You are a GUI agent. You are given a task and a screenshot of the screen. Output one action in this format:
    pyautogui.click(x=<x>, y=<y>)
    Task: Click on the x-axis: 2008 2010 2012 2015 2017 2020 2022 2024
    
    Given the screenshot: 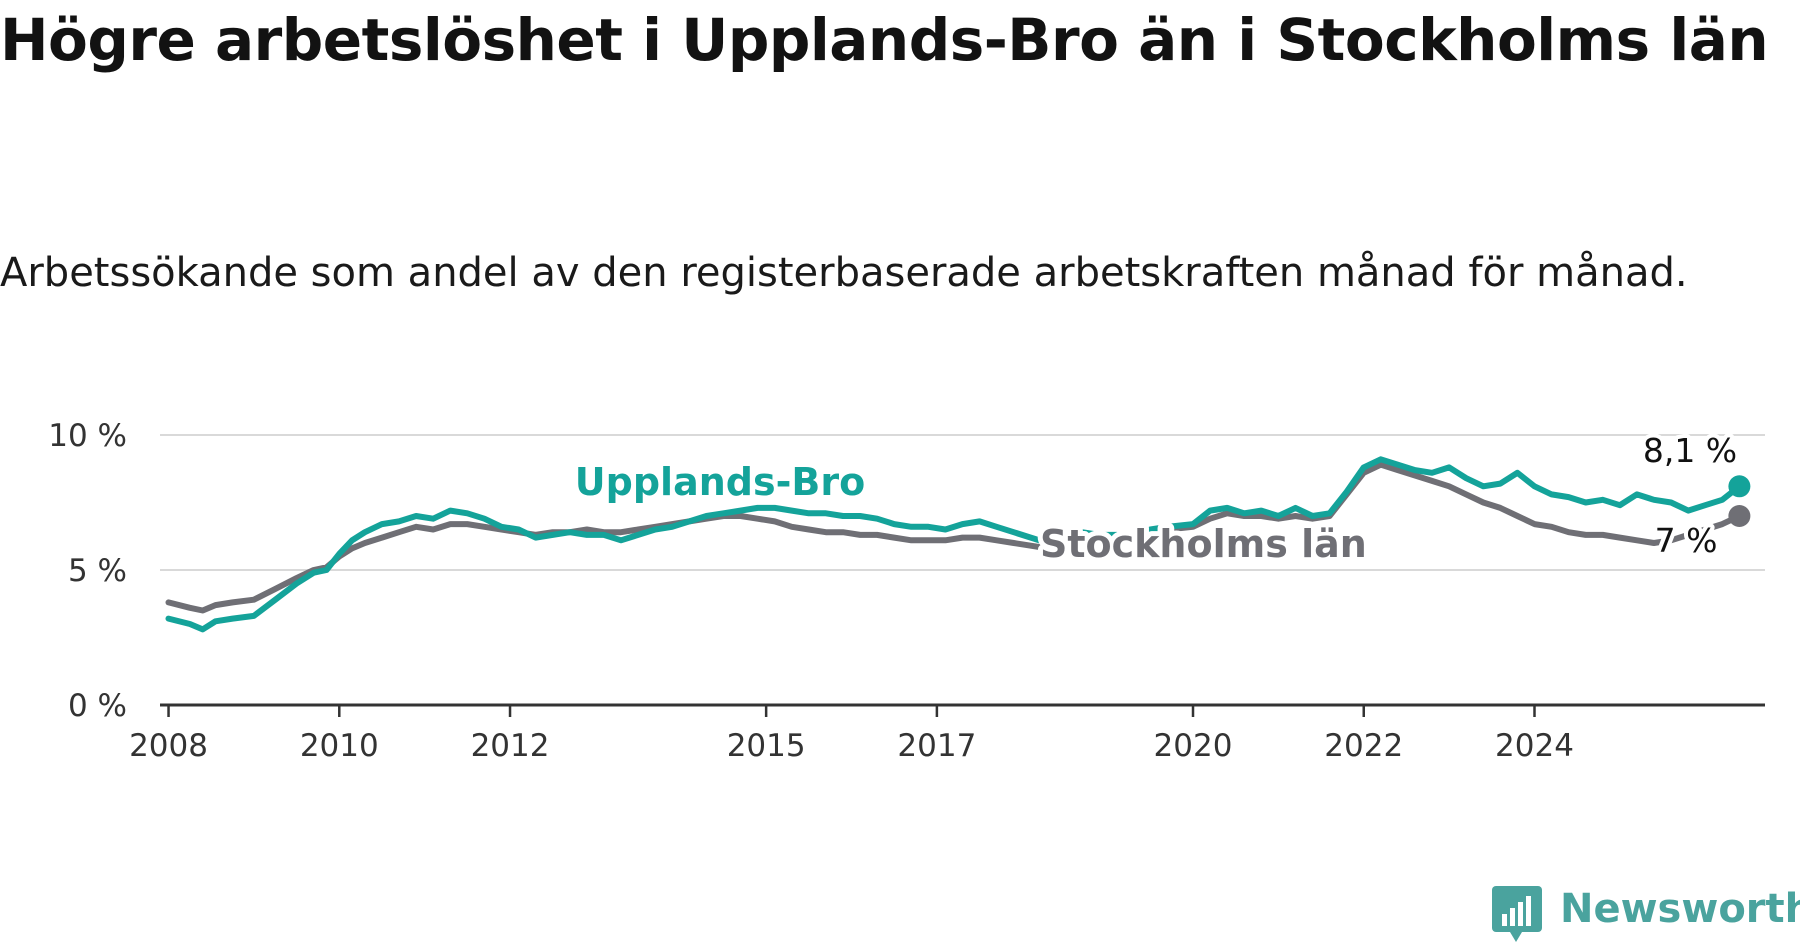 What is the action you would take?
    pyautogui.click(x=947, y=733)
    